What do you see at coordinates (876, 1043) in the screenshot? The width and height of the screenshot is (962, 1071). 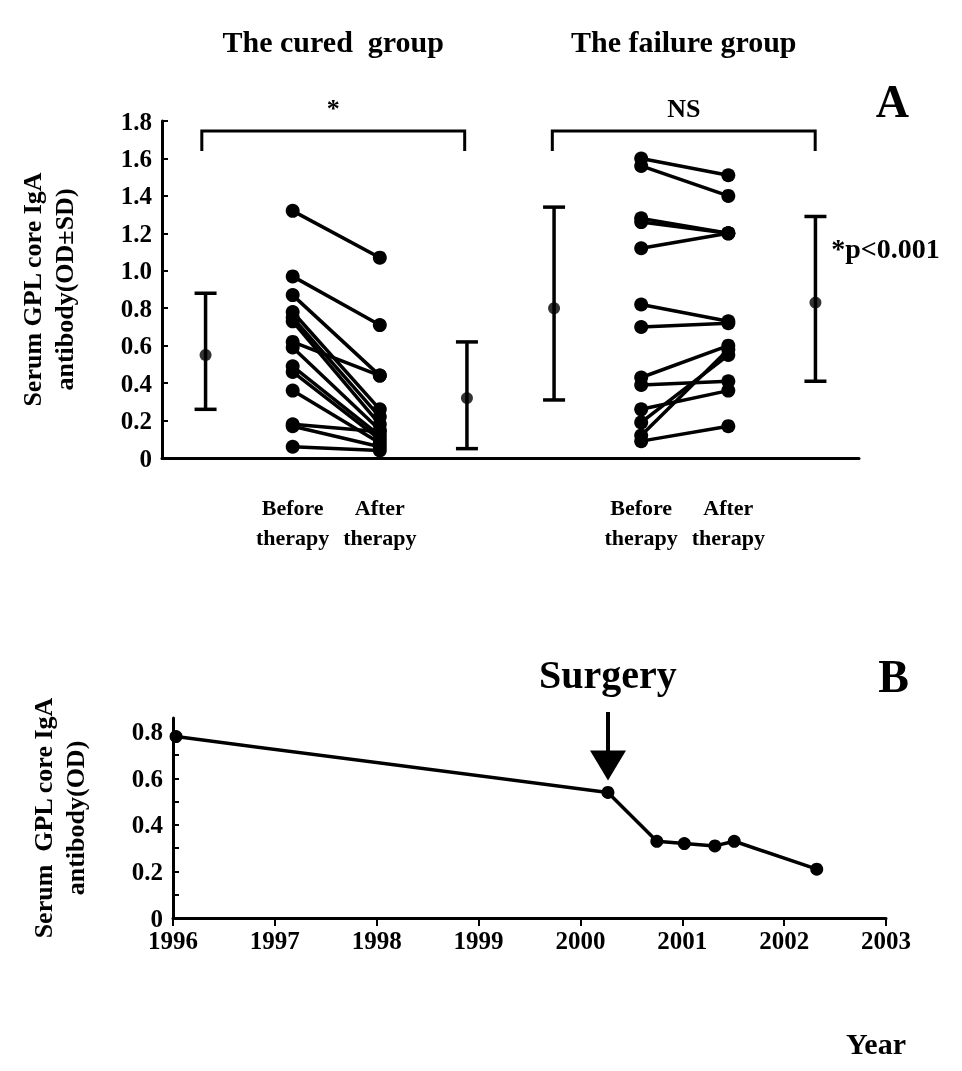 I see `x-axis-title: Year` at bounding box center [876, 1043].